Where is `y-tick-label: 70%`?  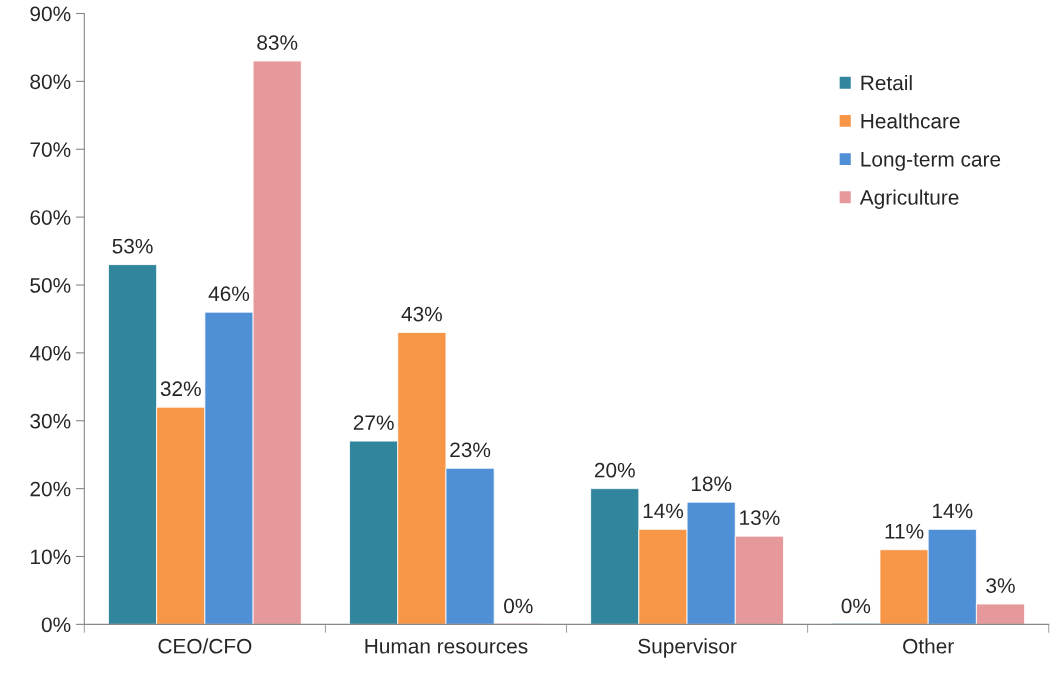
y-tick-label: 70% is located at coordinates (50, 149).